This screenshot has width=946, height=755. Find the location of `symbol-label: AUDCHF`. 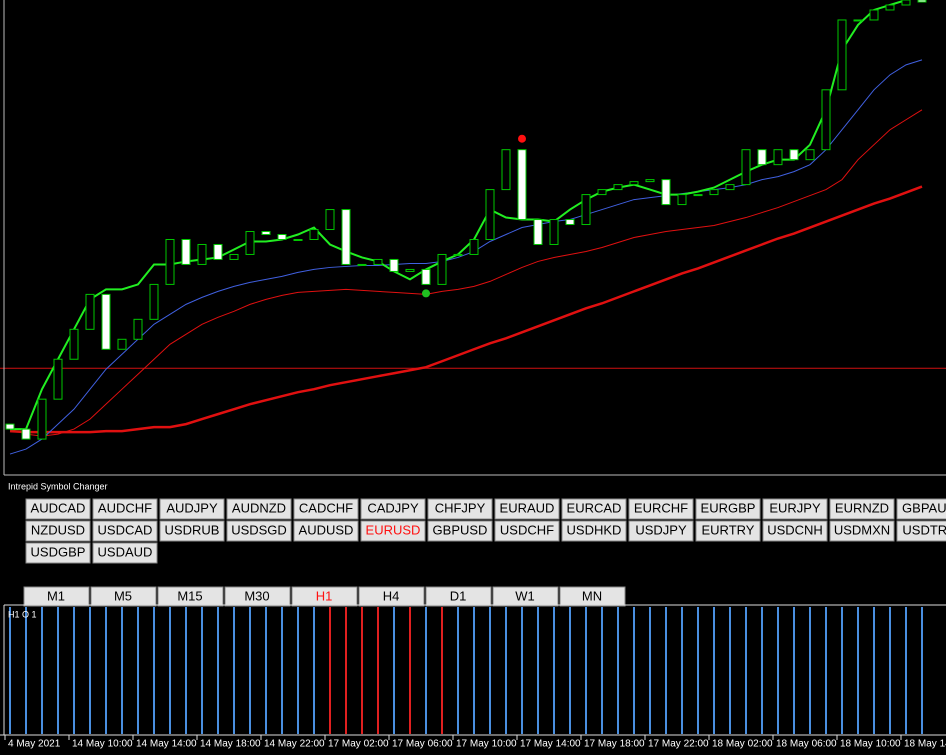

symbol-label: AUDCHF is located at coordinates (125, 507).